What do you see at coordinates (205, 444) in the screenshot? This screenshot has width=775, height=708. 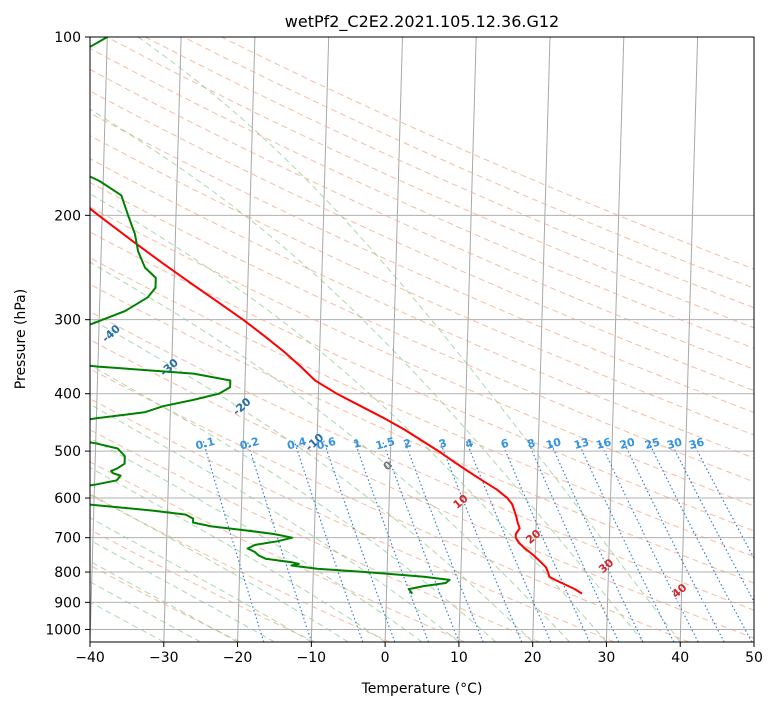 I see `mixing-ratio-label: 0.1` at bounding box center [205, 444].